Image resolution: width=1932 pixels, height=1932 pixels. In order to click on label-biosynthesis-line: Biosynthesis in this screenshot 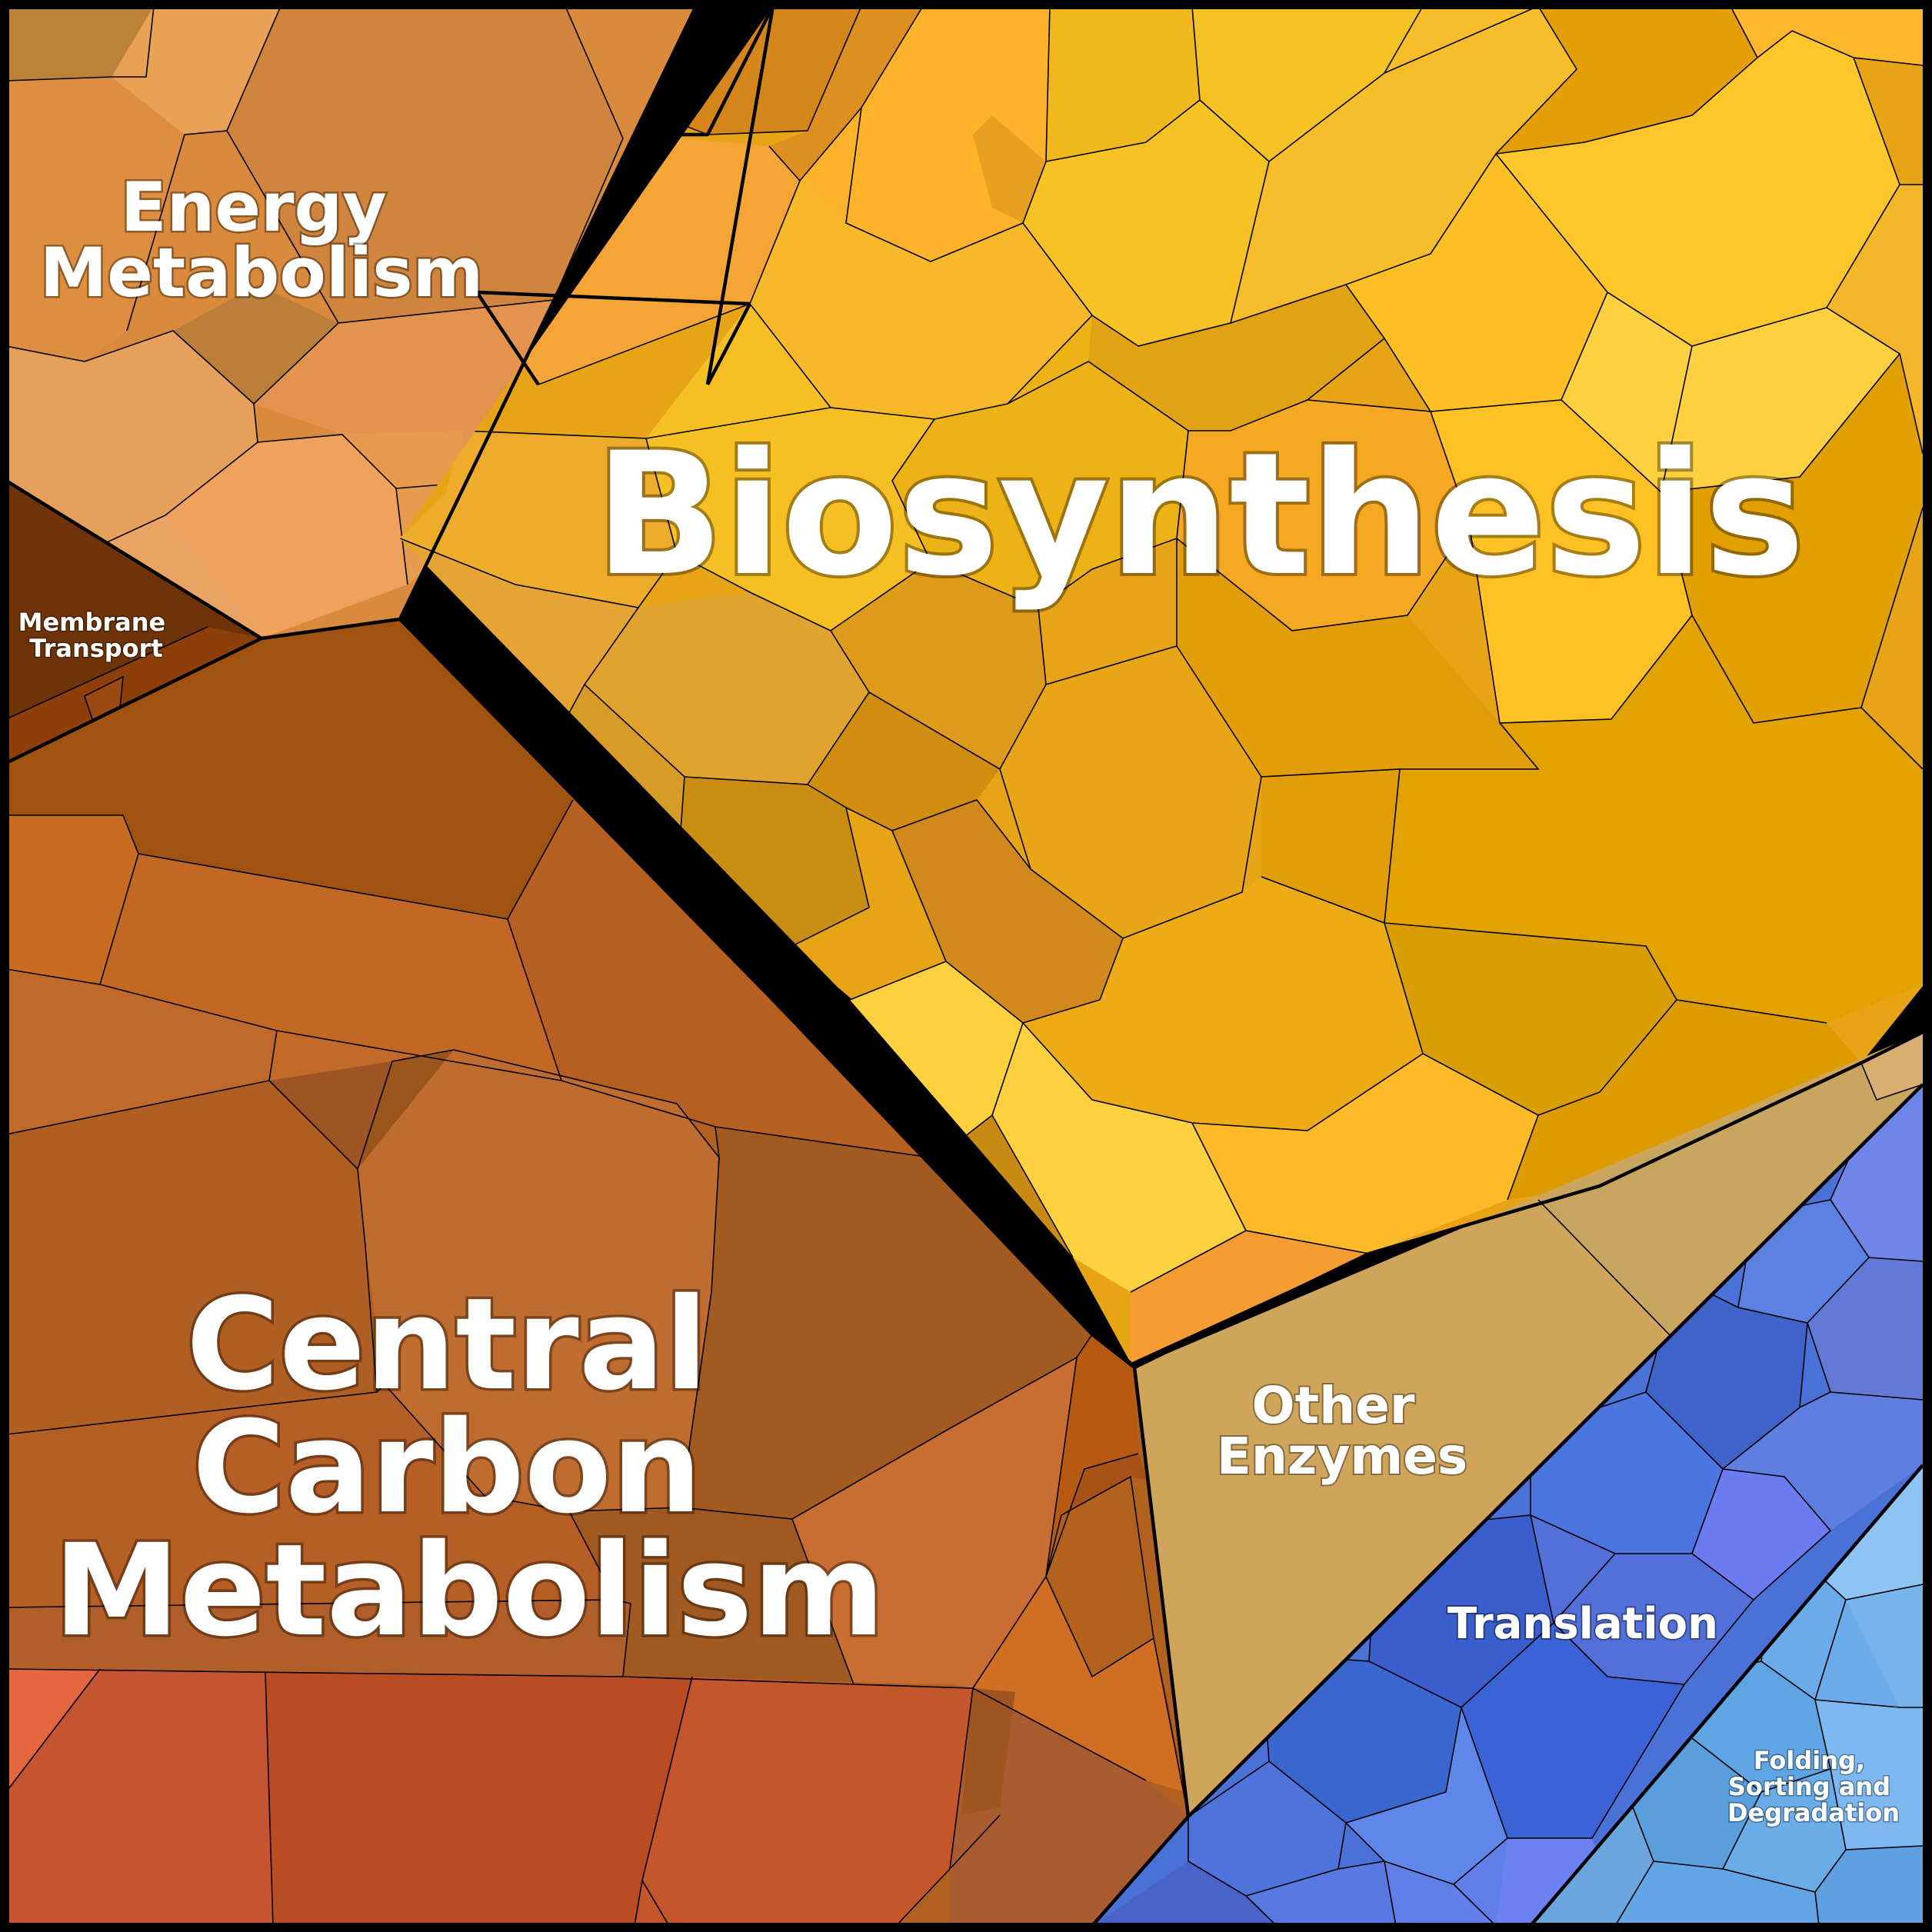, I will do `click(1200, 514)`.